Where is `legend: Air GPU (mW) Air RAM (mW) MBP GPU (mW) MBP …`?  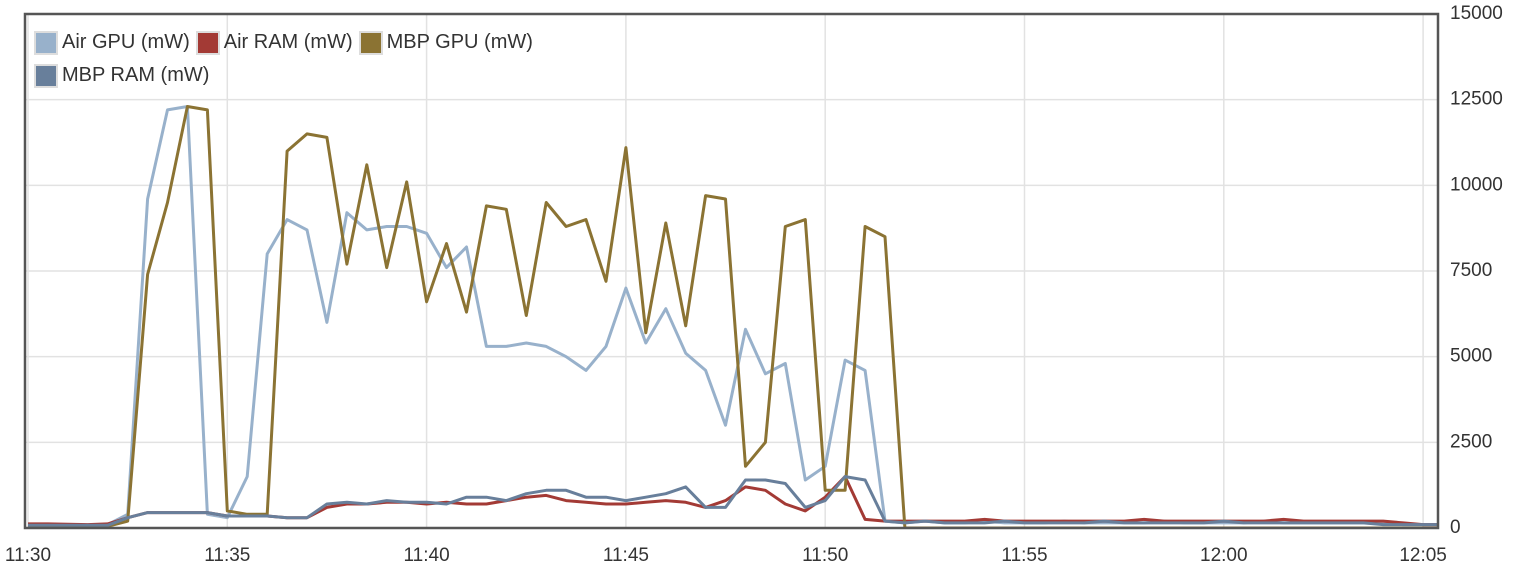 legend: Air GPU (mW) Air RAM (mW) MBP GPU (mW) MBP … is located at coordinates (334, 59).